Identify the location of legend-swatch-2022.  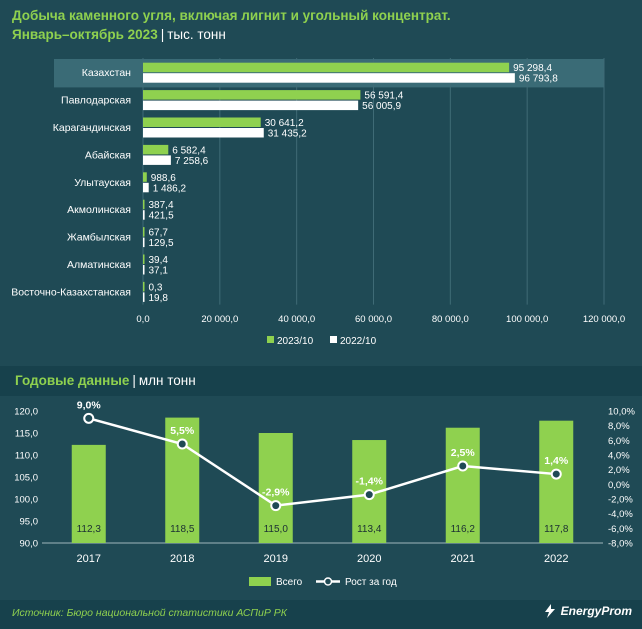
(333, 339).